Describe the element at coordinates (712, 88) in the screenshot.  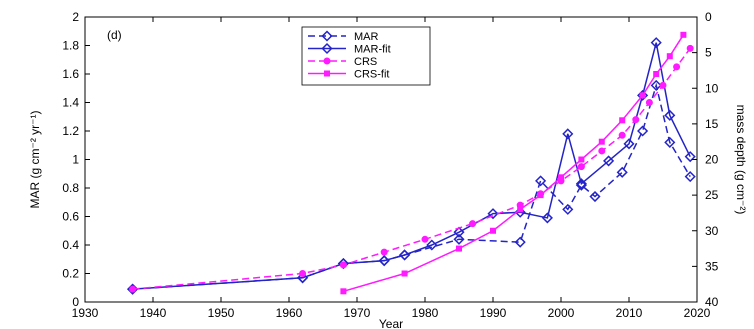
I see `y-right-tick-label: 10` at that location.